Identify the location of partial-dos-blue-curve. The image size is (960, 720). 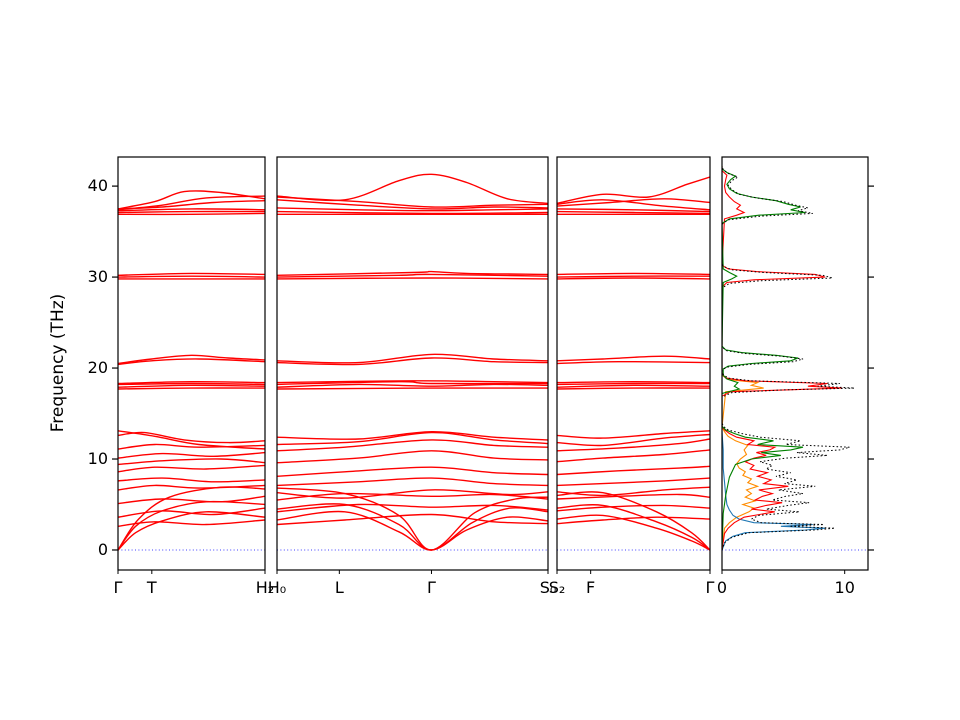
(774, 358).